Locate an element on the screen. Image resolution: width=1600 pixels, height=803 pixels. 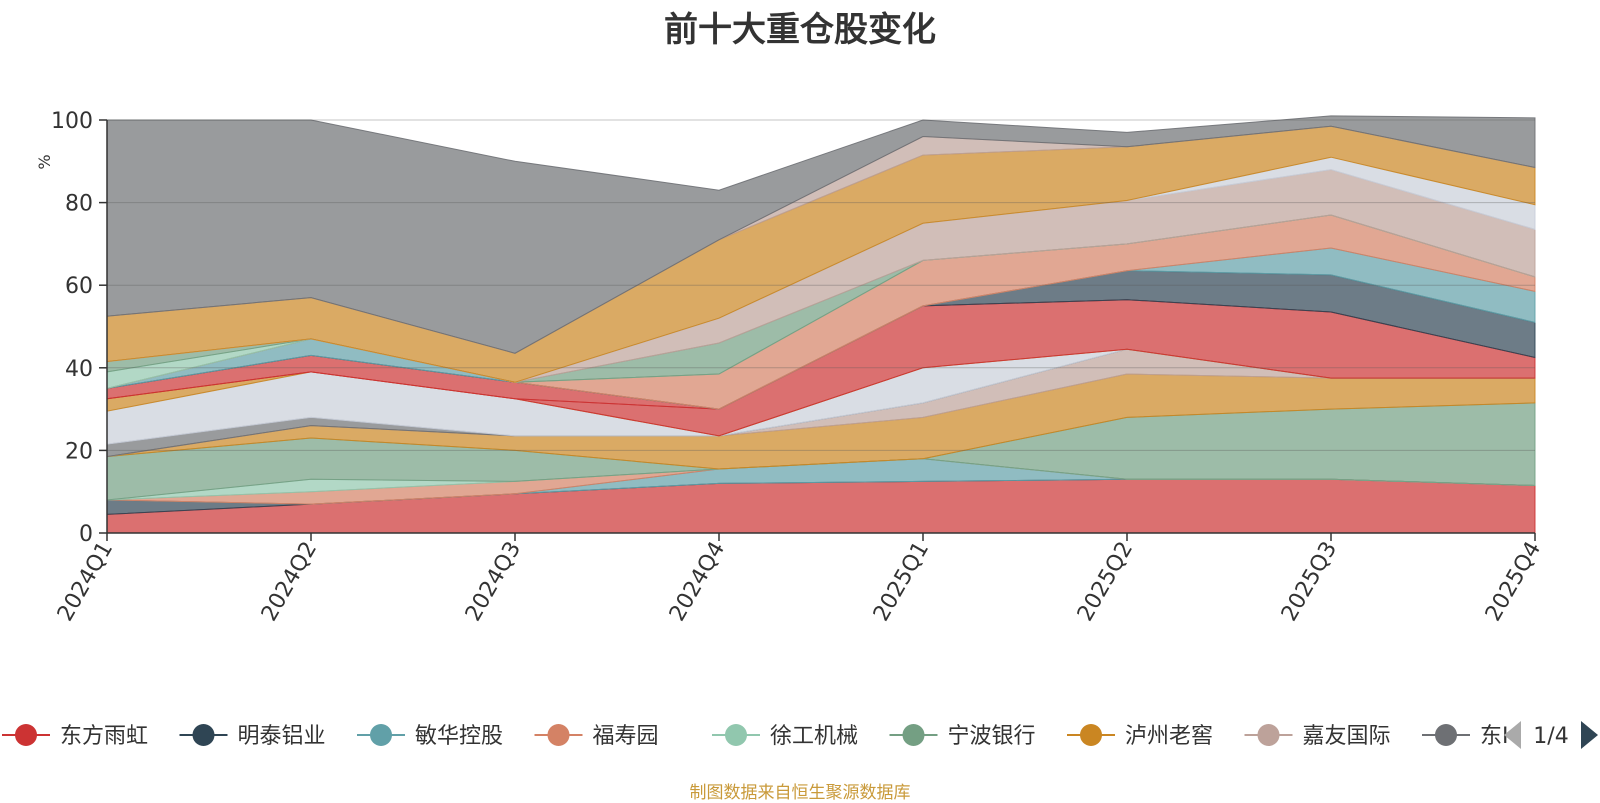
y-tick-label: 20 is located at coordinates (79, 451).